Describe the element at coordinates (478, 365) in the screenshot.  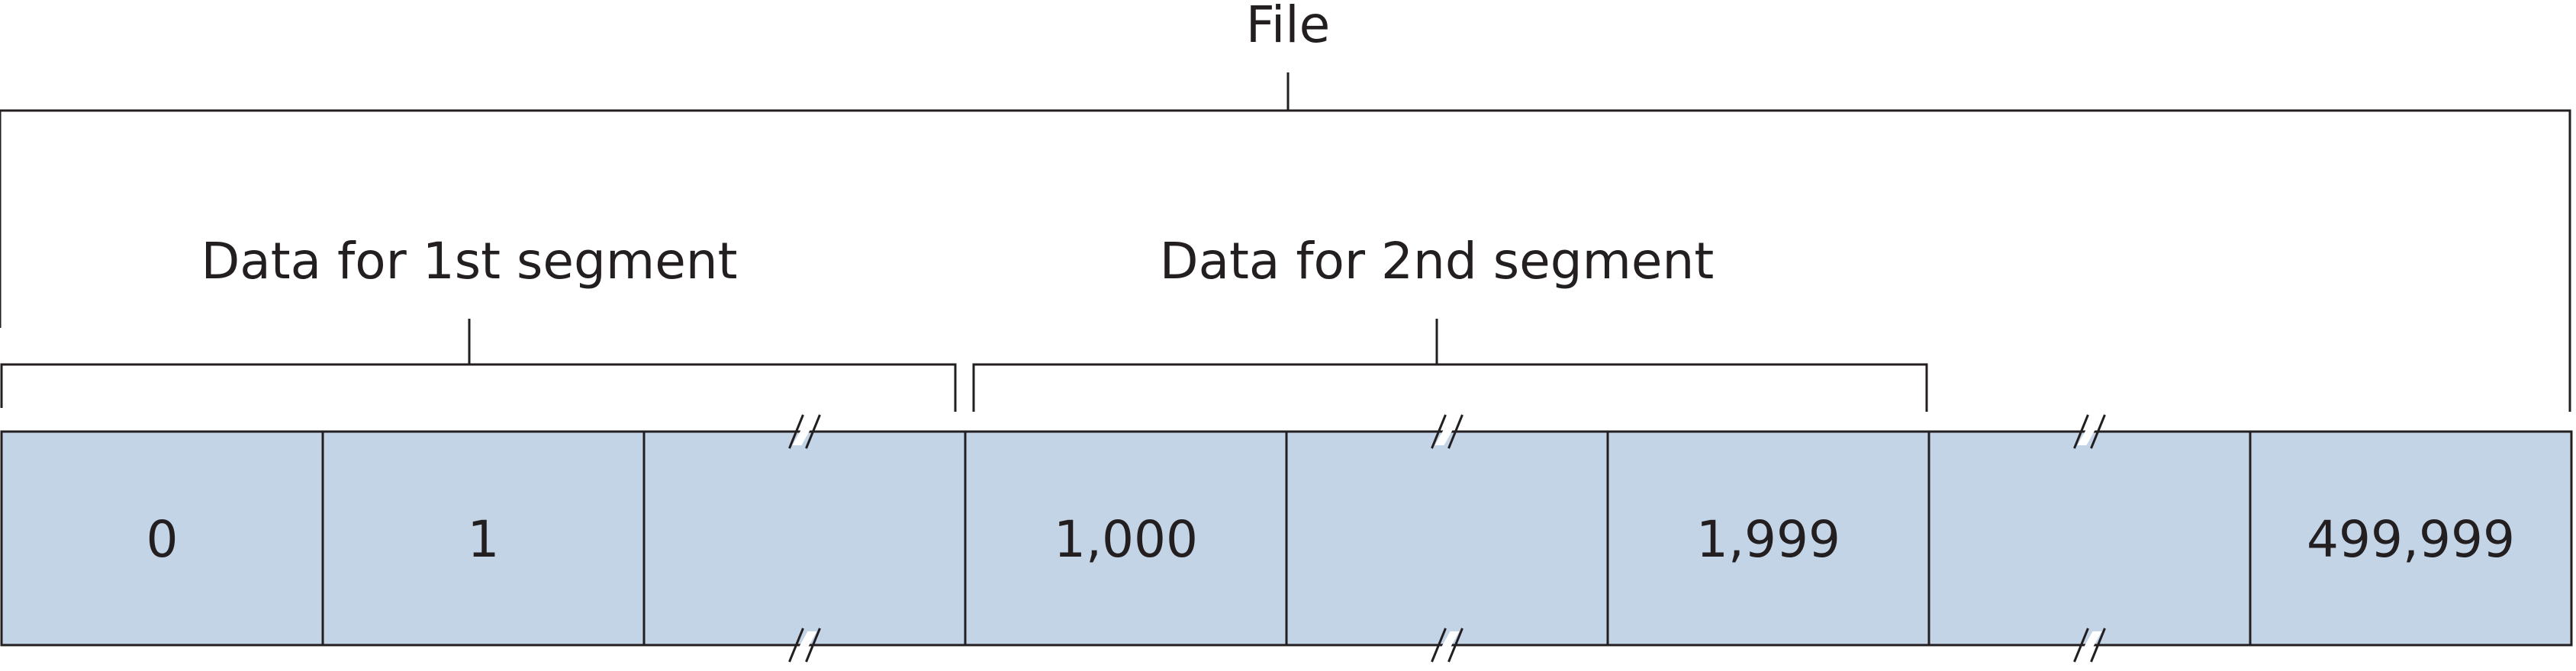
I see `segment-1-bracket` at that location.